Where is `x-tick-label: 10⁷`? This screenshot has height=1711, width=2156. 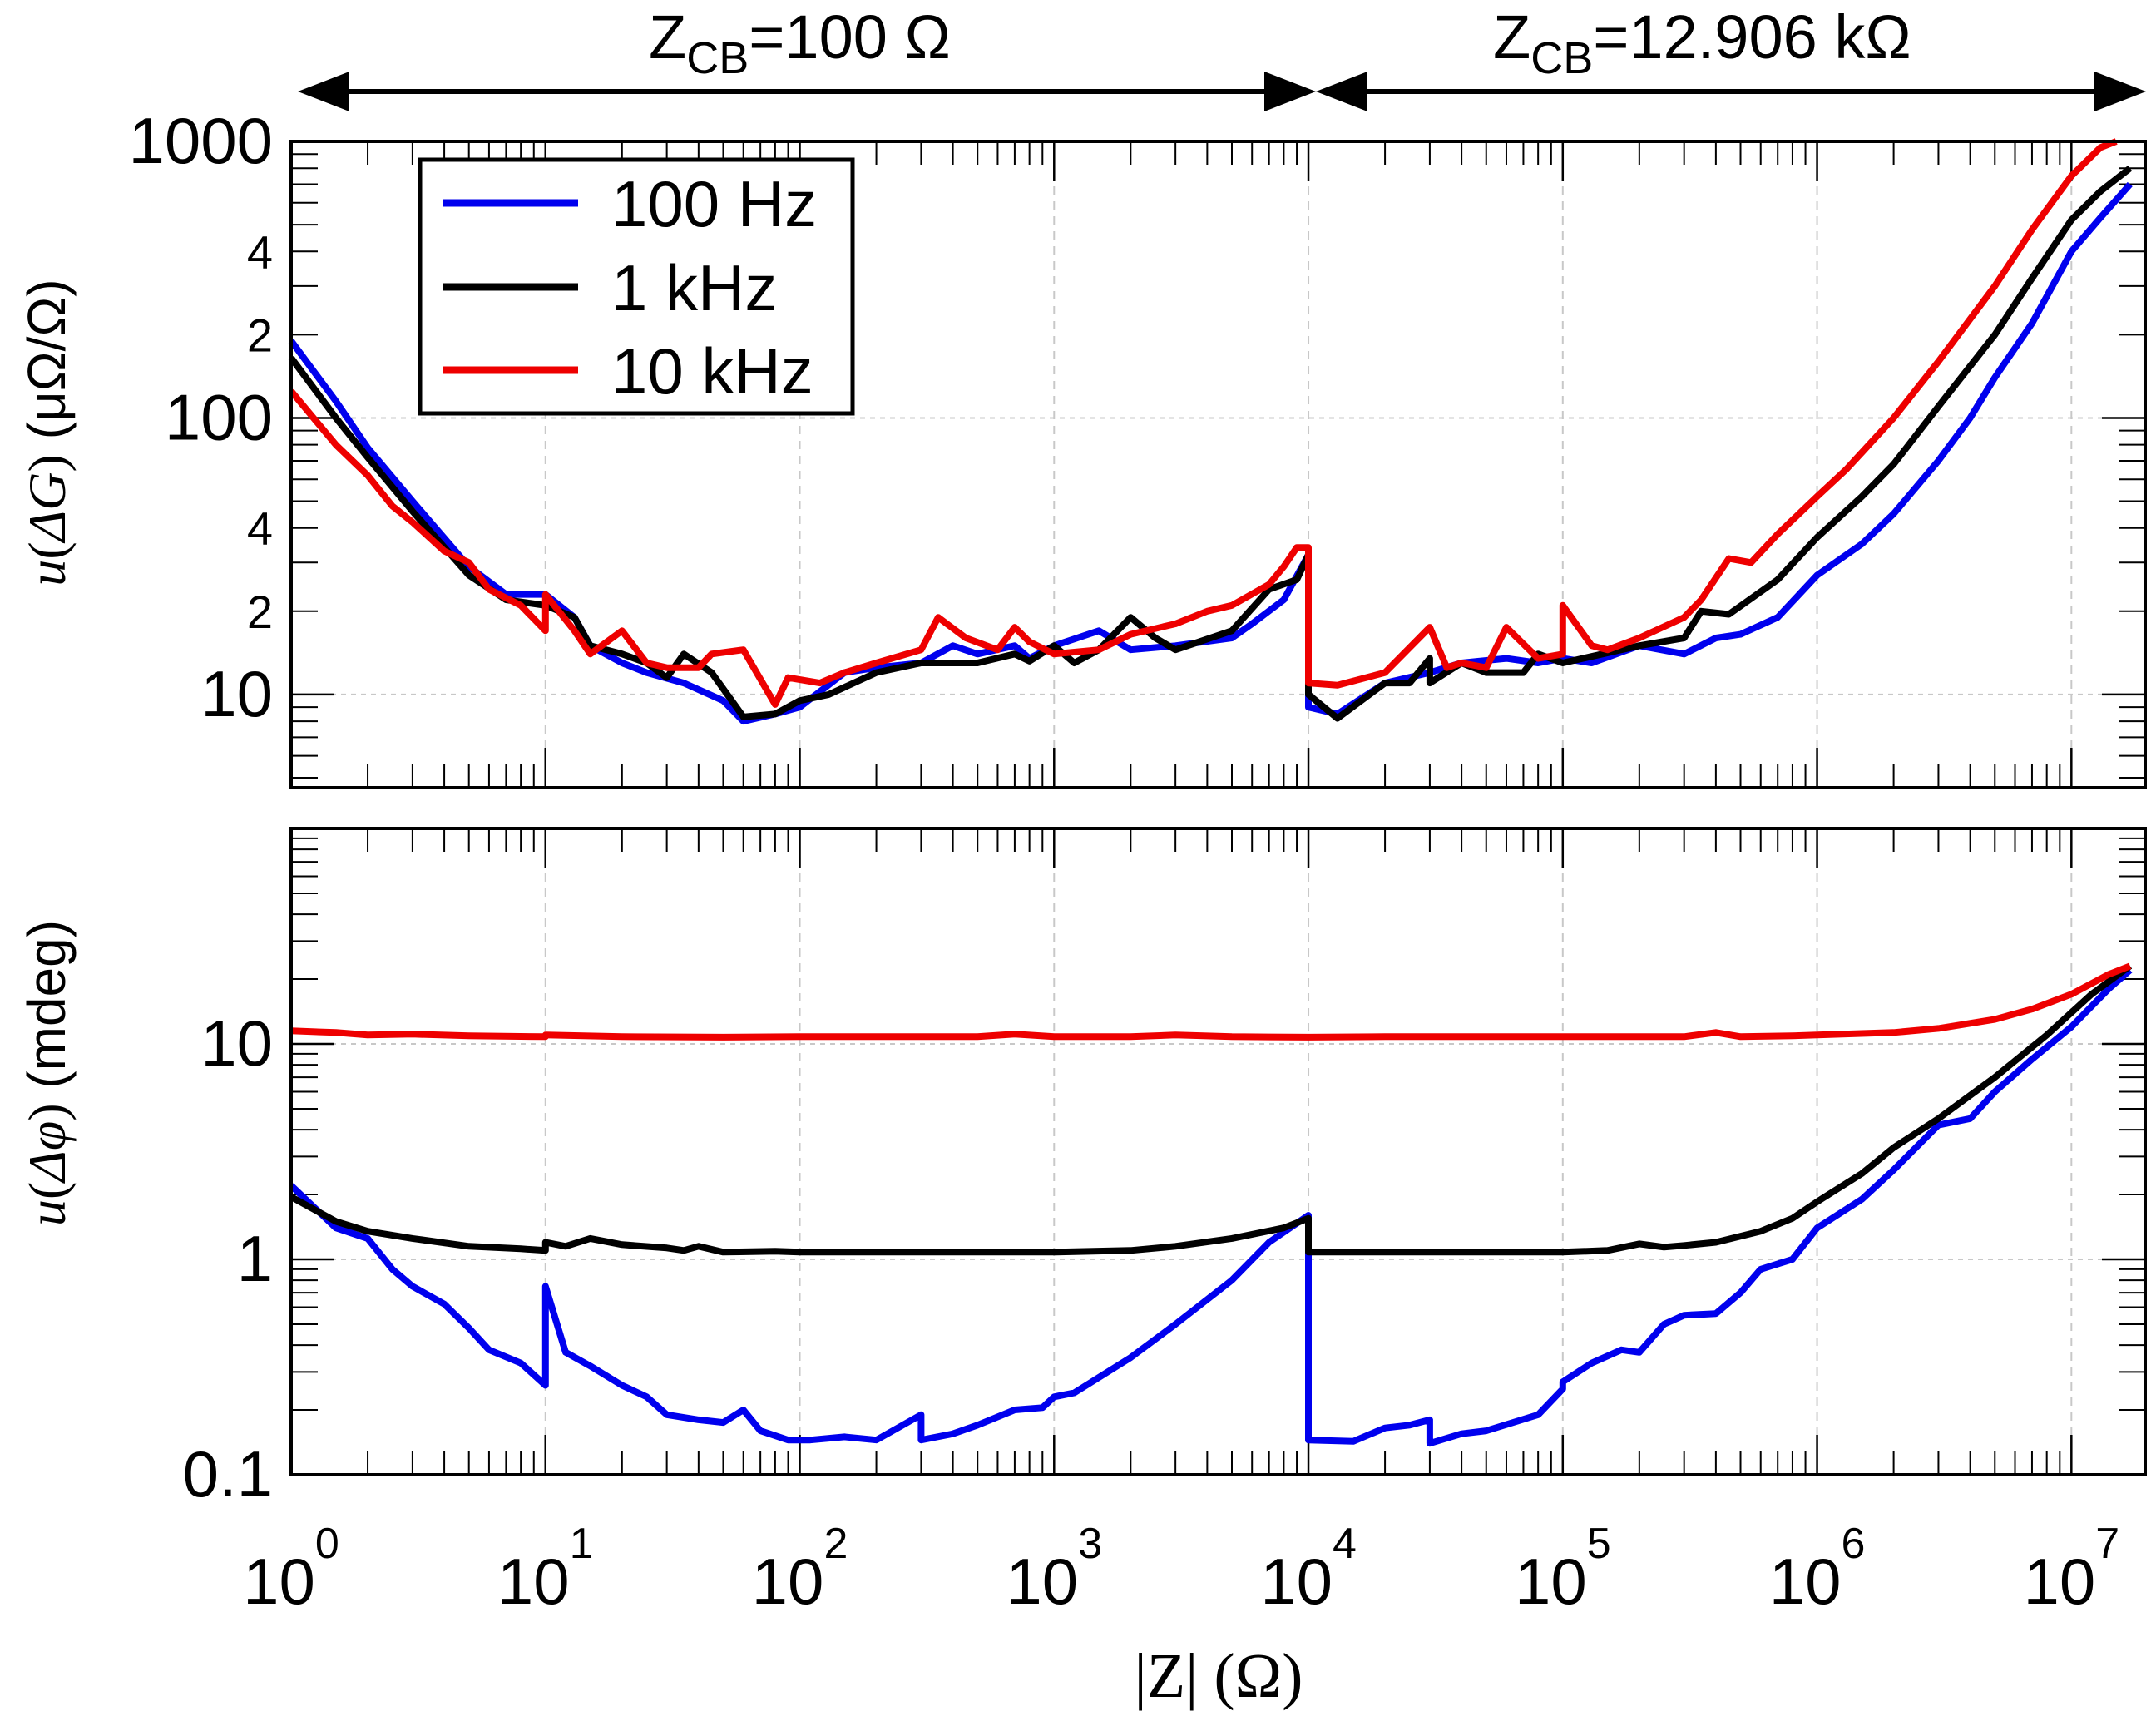
x-tick-label: 10⁷ is located at coordinates (2071, 1569).